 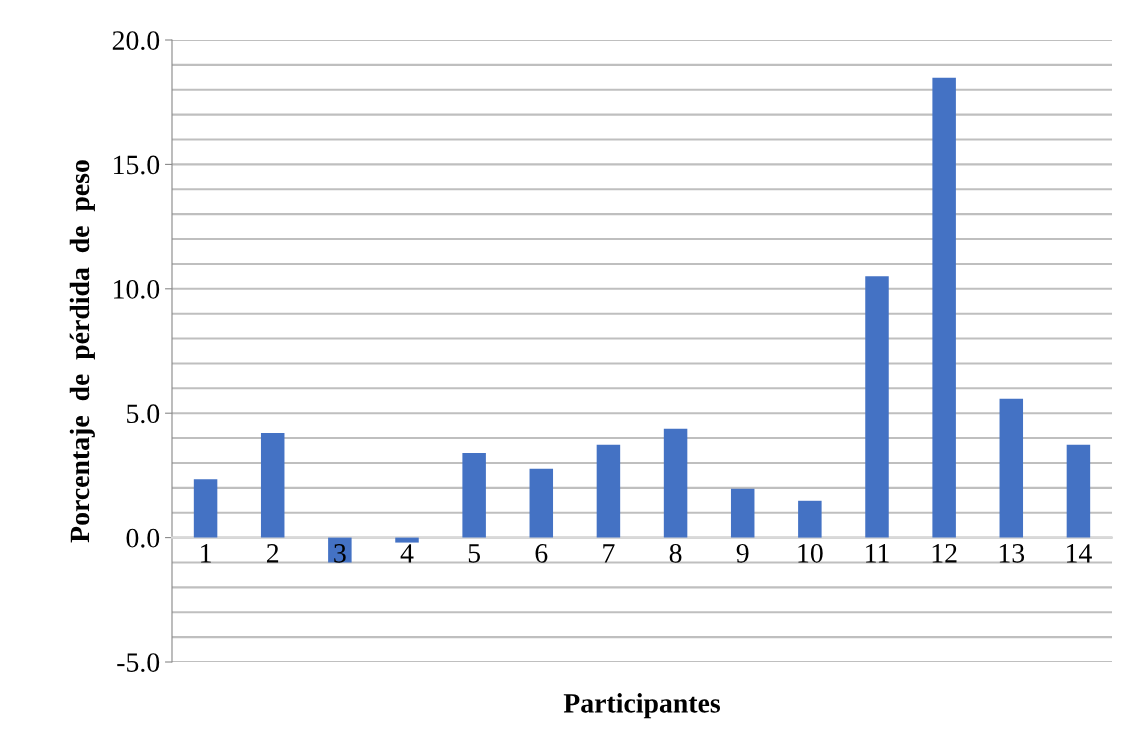 I want to click on x-tick-label: 11, so click(x=877, y=553).